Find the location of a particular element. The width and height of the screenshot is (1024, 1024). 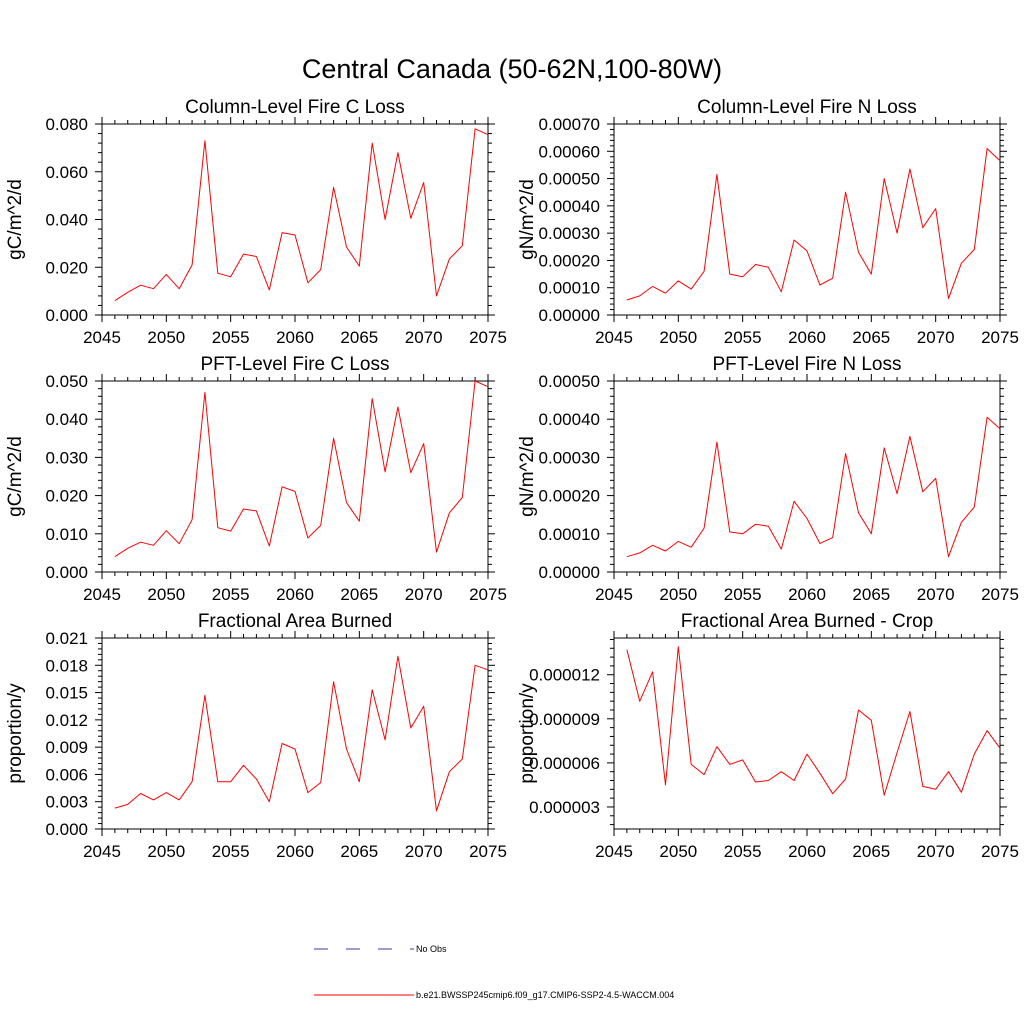

y-tick-label: 0.000009 is located at coordinates (564, 719).